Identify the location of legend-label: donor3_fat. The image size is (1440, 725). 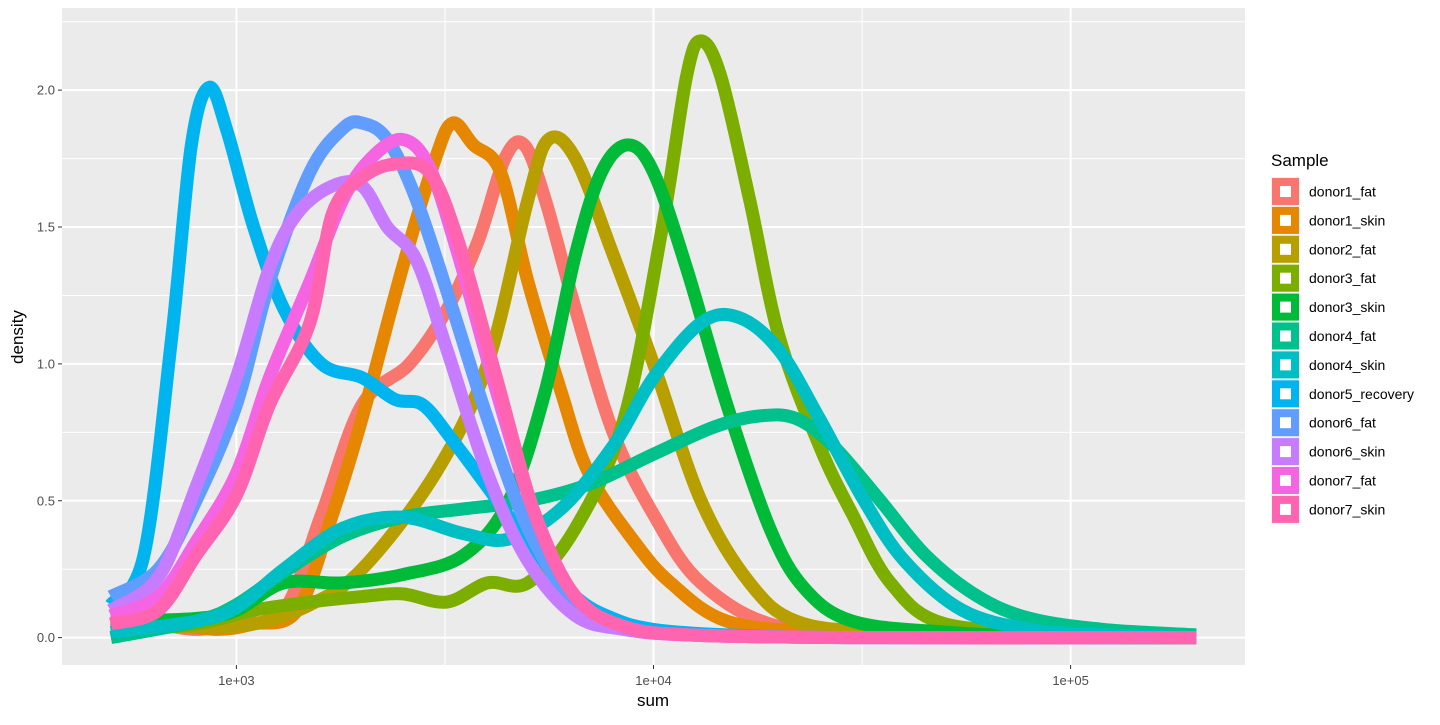
(1342, 278).